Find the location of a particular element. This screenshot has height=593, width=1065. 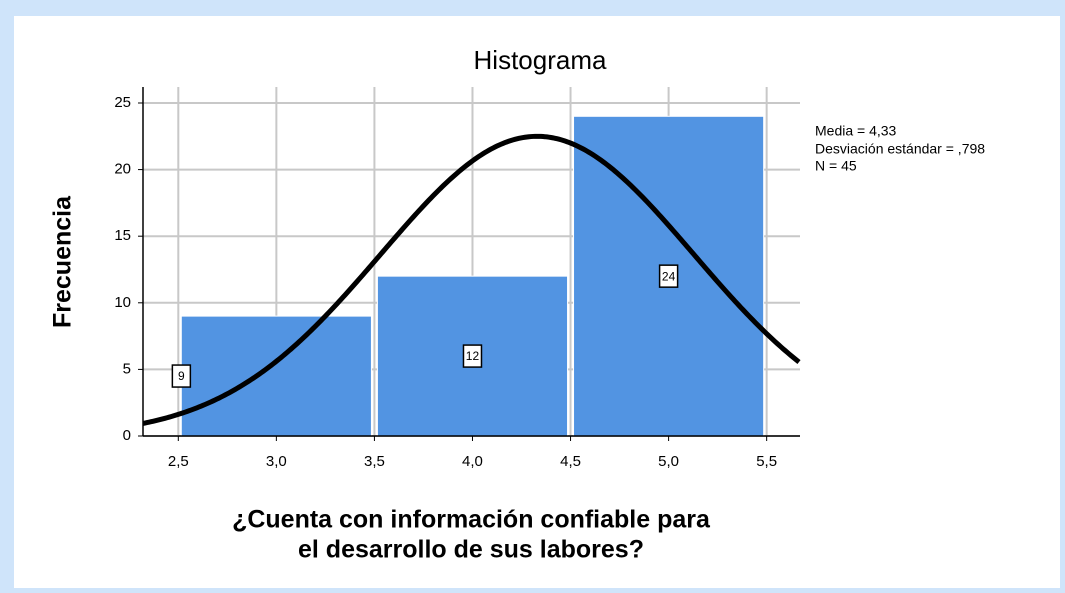

x-axis-label: ¿Cuenta con información confiable para is located at coordinates (471, 520).